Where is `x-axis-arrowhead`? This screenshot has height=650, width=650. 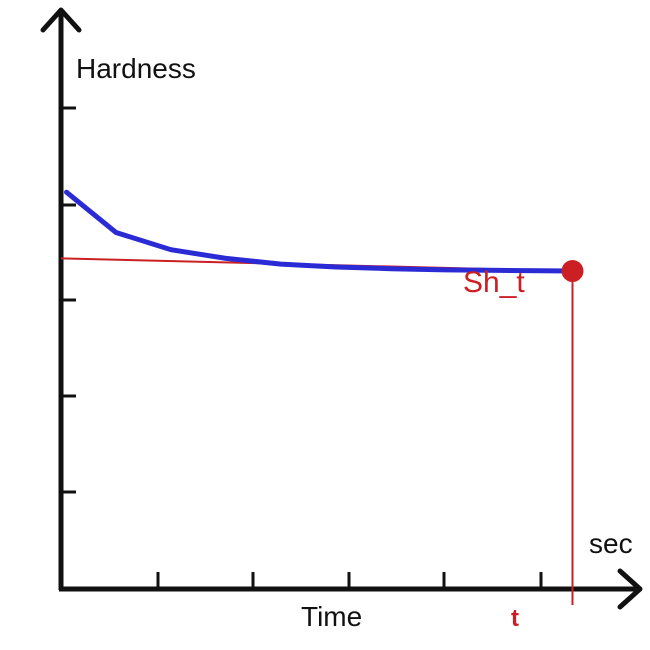 x-axis-arrowhead is located at coordinates (630, 589).